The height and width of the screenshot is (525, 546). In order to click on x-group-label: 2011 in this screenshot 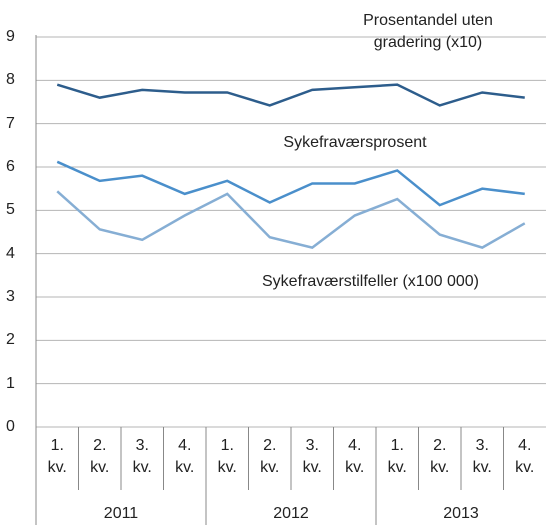, I will do `click(121, 513)`.